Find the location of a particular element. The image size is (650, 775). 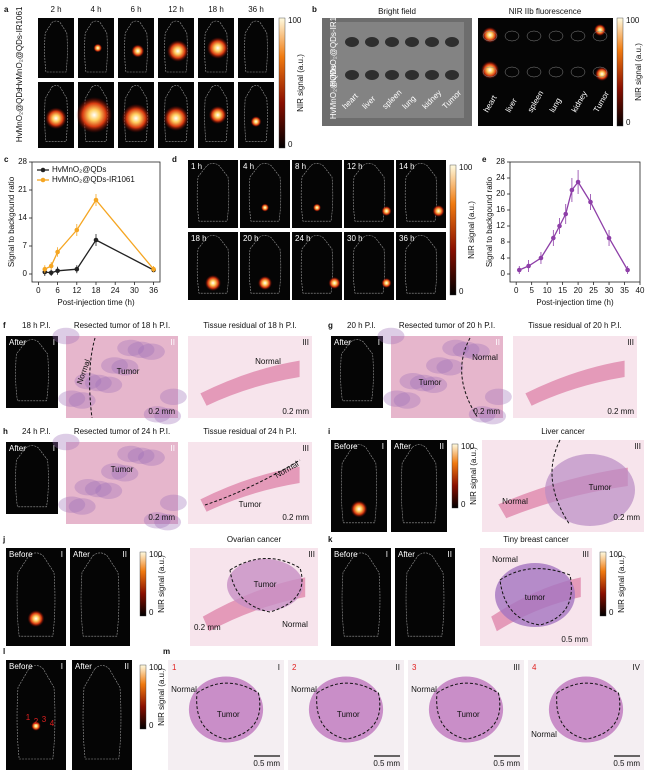

image-title: Tissue residual of 24 h P.I. is located at coordinates (249, 431).